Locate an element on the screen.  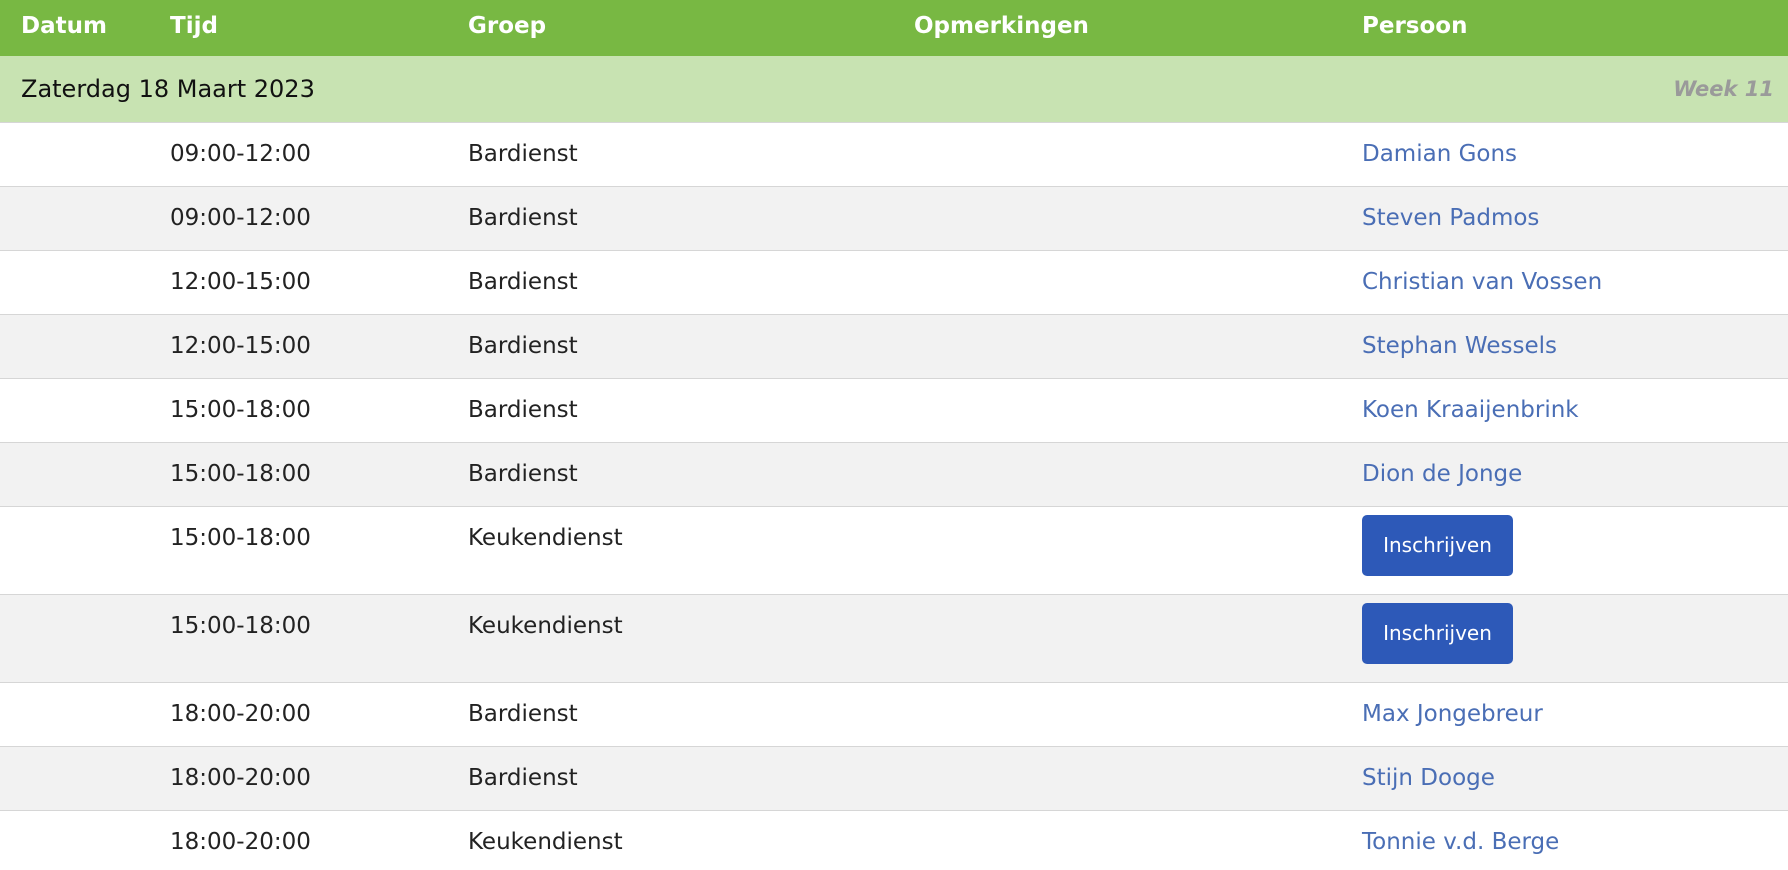
person-link: Dion de Jonge is located at coordinates (1442, 474).